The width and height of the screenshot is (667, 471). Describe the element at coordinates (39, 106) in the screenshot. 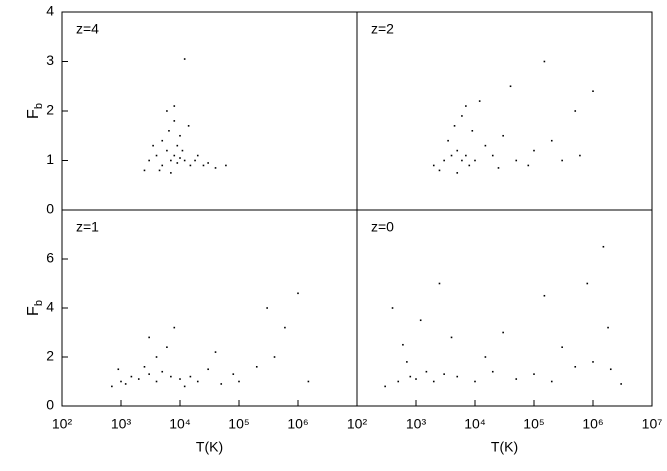

I see `y-axis-label-sub: b` at that location.